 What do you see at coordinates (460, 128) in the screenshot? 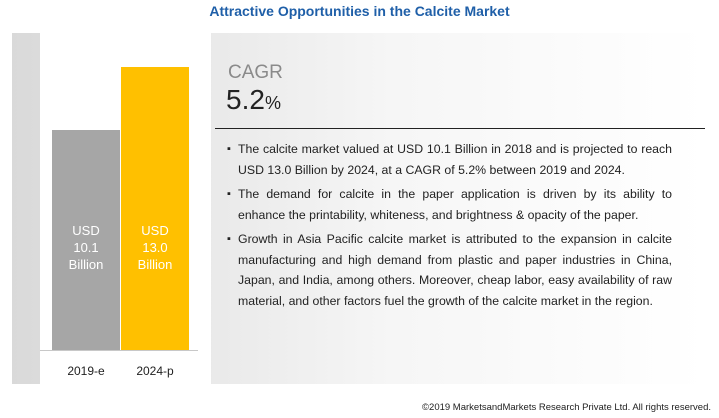
I see `divider-line` at bounding box center [460, 128].